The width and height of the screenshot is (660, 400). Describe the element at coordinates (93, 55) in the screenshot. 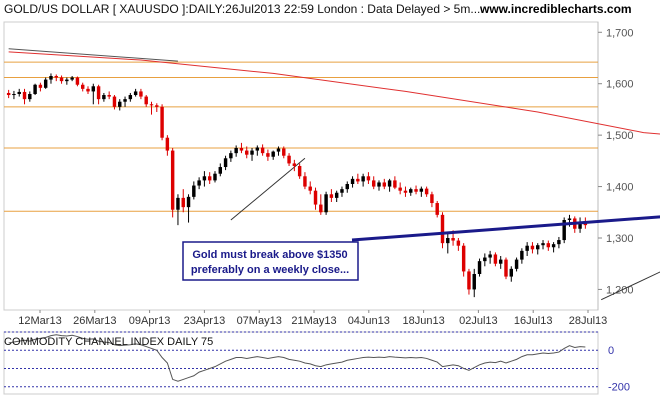

I see `downtrend-line` at that location.